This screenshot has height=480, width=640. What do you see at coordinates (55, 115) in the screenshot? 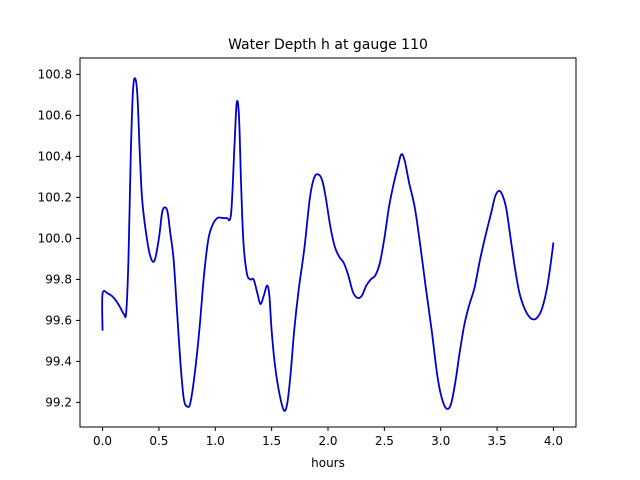
I see `y-tick-label: 100.6` at bounding box center [55, 115].